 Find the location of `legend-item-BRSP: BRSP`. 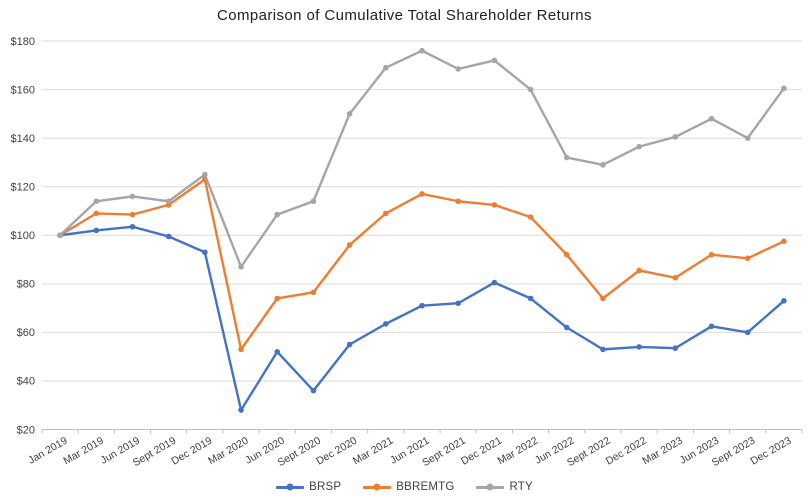

legend-item-BRSP: BRSP is located at coordinates (308, 487).